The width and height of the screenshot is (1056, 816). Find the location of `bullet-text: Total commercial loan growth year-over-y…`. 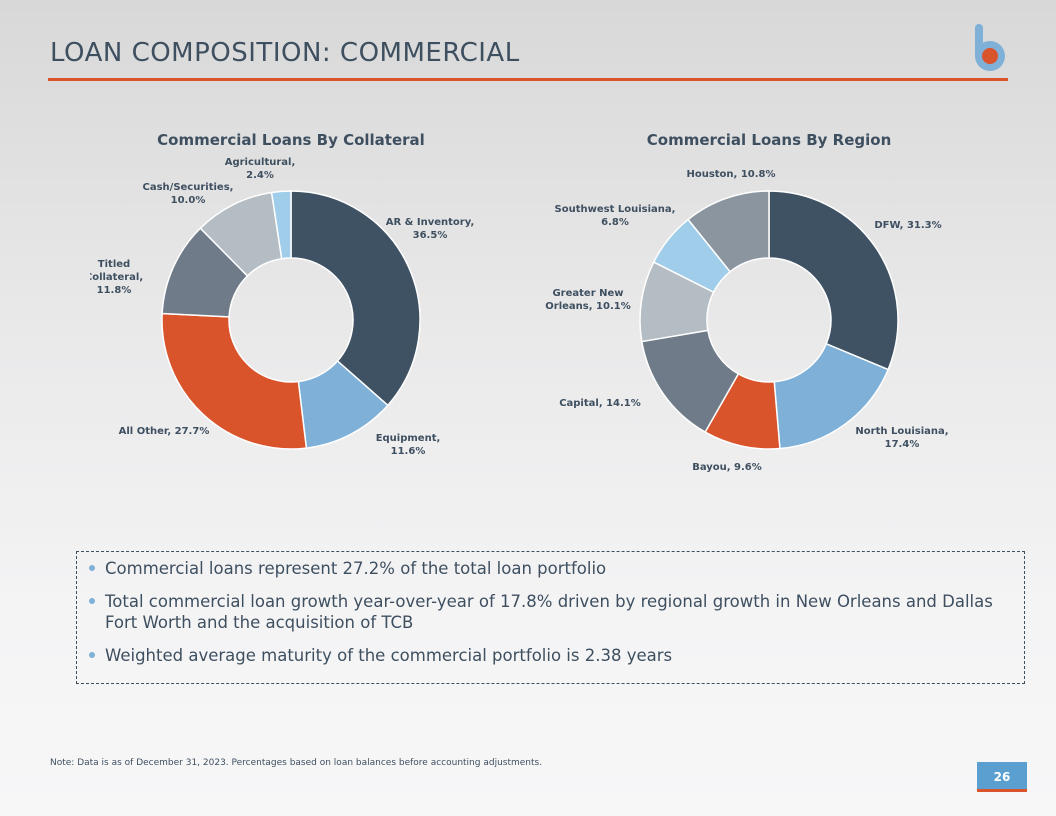

bullet-text: Total commercial loan growth year-over-y… is located at coordinates (549, 612).